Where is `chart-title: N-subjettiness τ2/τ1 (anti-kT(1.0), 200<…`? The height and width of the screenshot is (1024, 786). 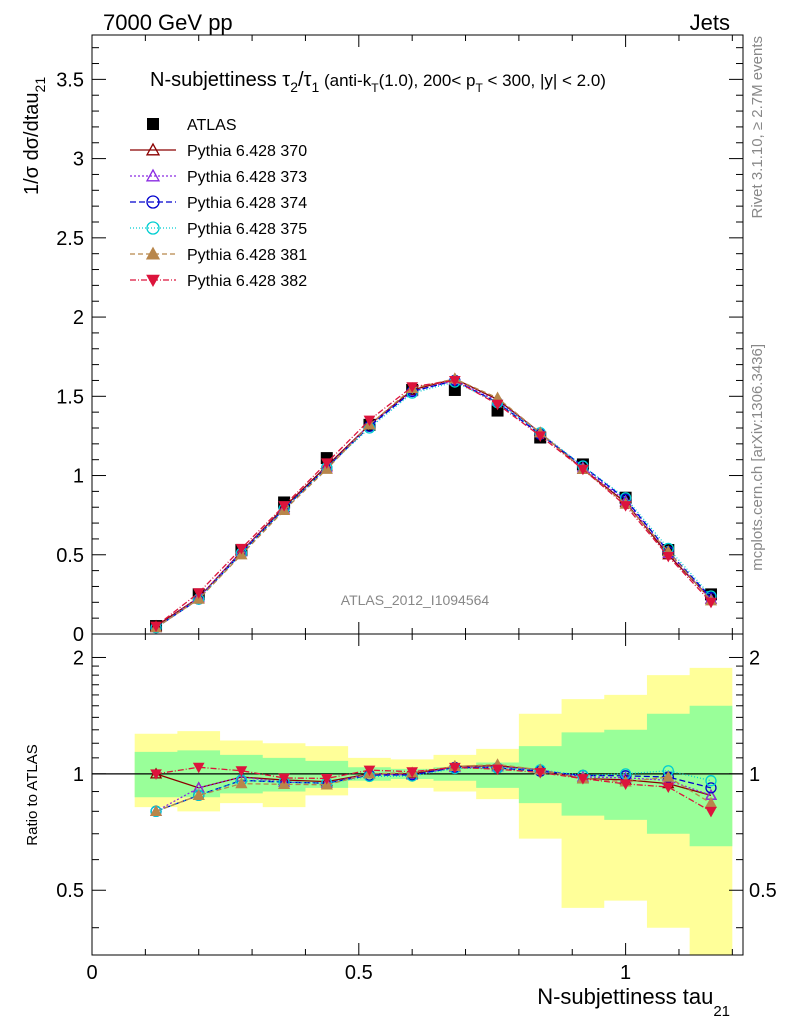 chart-title: N-subjettiness τ2/τ1 (anti-kT(1.0), 200<… is located at coordinates (378, 82).